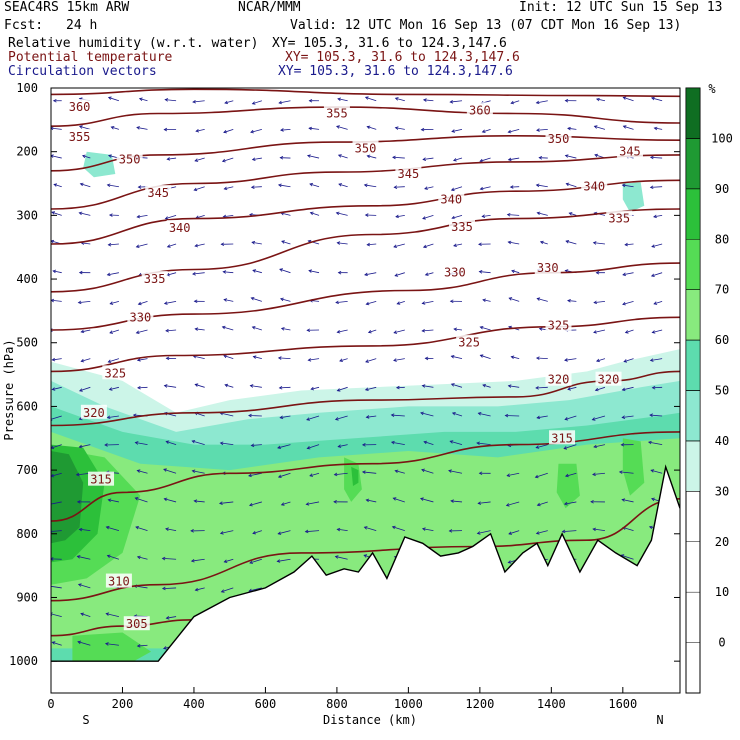  Describe the element at coordinates (479, 704) in the screenshot. I see `x-tick-label: 1200` at that location.